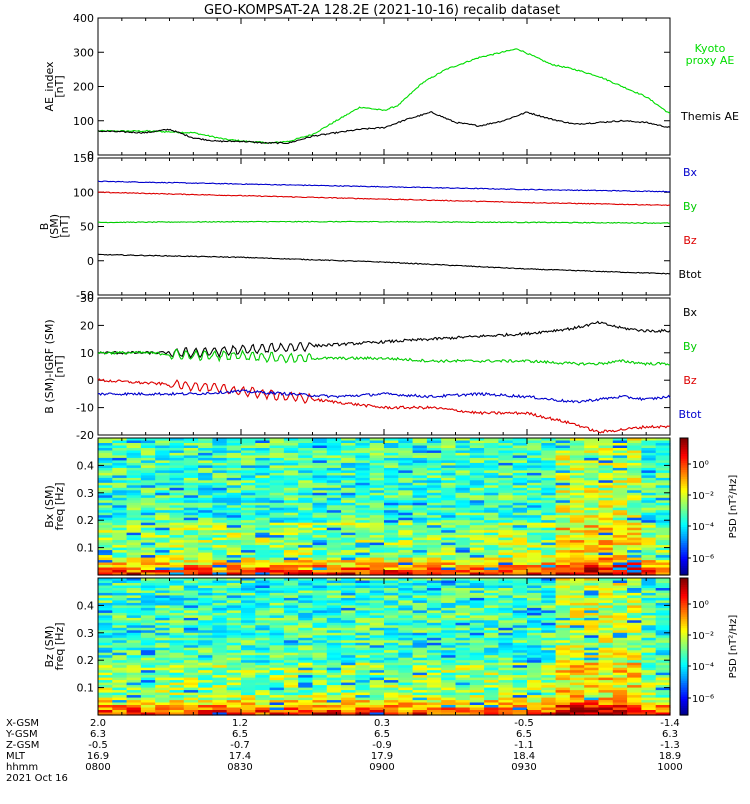 The width and height of the screenshot is (750, 804). What do you see at coordinates (59, 86) in the screenshot?
I see `y-axis-label: [nT]` at bounding box center [59, 86].